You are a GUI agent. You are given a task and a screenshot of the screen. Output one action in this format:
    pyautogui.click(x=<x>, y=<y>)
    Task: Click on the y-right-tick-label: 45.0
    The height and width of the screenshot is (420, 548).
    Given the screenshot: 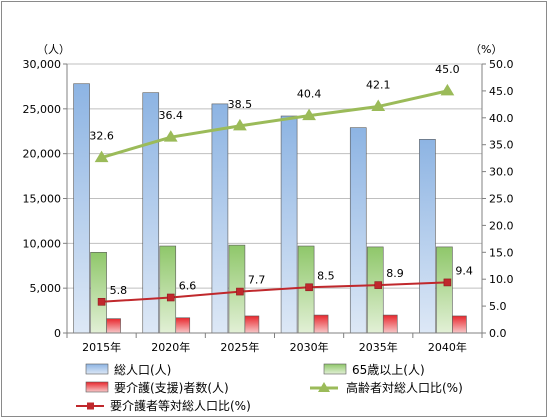 What is the action you would take?
    pyautogui.click(x=501, y=91)
    